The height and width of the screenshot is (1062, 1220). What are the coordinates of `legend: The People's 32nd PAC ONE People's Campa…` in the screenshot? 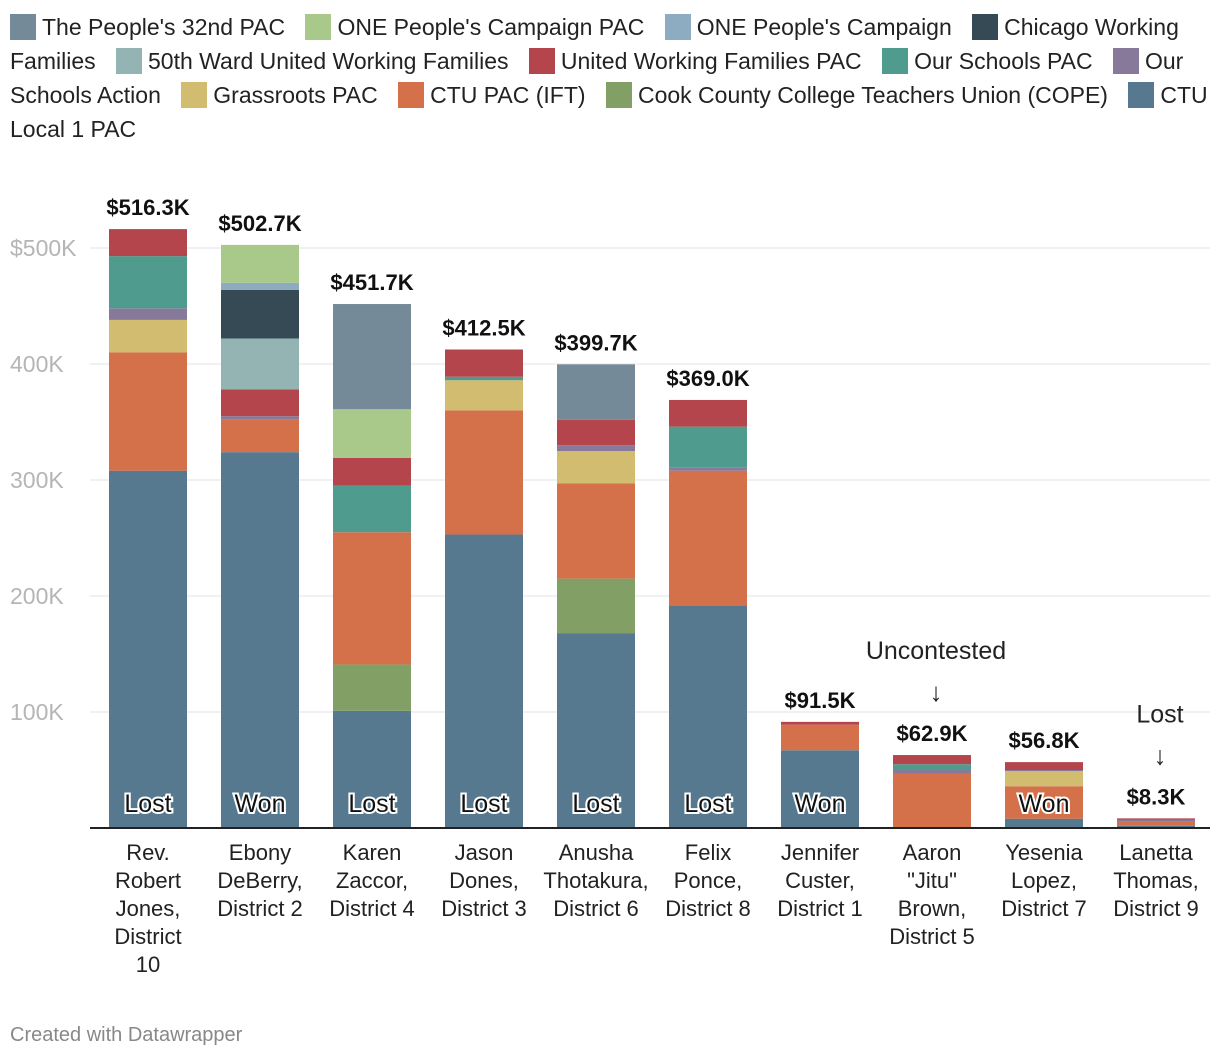 It's located at (610, 78).